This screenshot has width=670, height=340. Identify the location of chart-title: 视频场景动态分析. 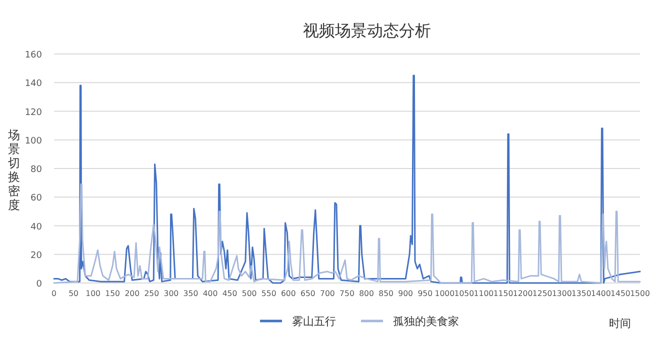
(367, 30).